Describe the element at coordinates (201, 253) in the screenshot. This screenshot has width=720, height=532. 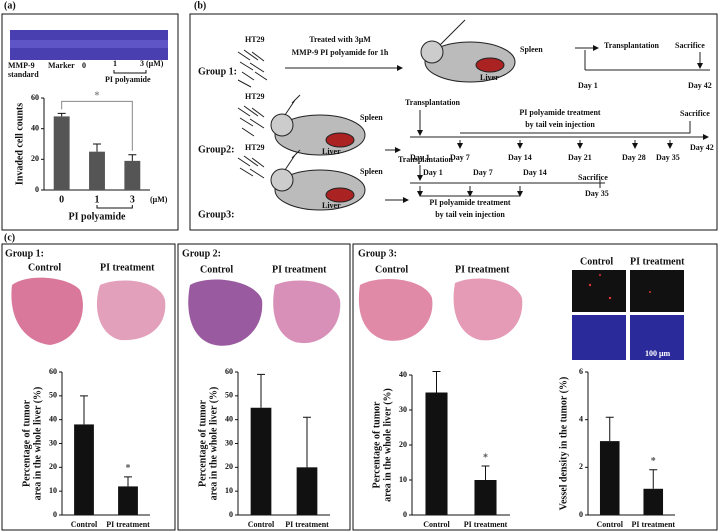
I see `group-title: Group 2:` at that location.